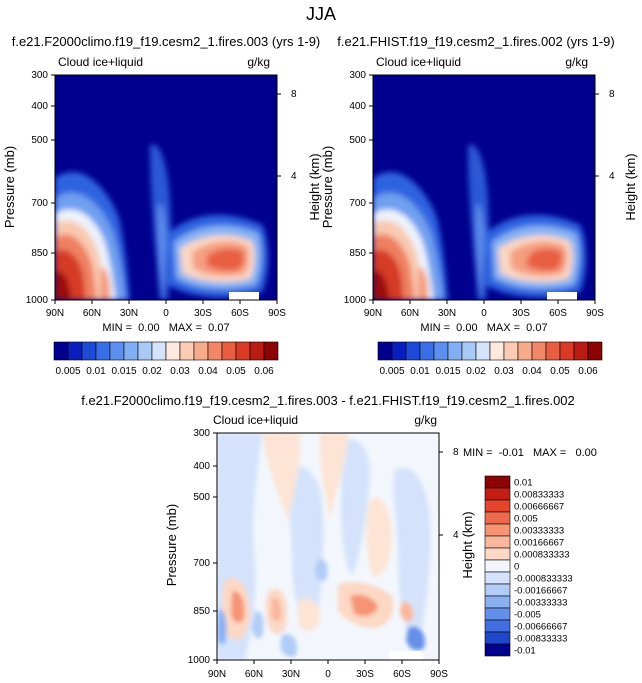 This screenshot has height=683, width=642. What do you see at coordinates (540, 627) in the screenshot?
I see `colorbar-label: -0.00666667` at bounding box center [540, 627].